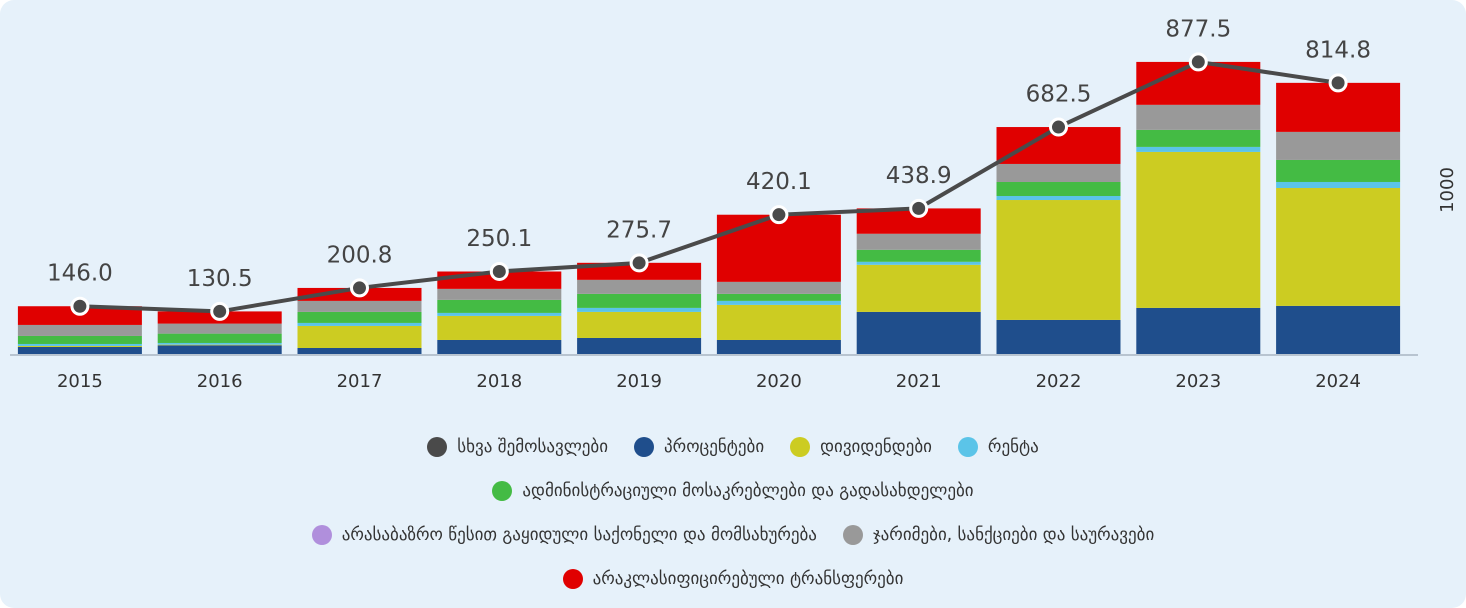  What do you see at coordinates (360, 381) in the screenshot?
I see `x-tick-label: 2017` at bounding box center [360, 381].